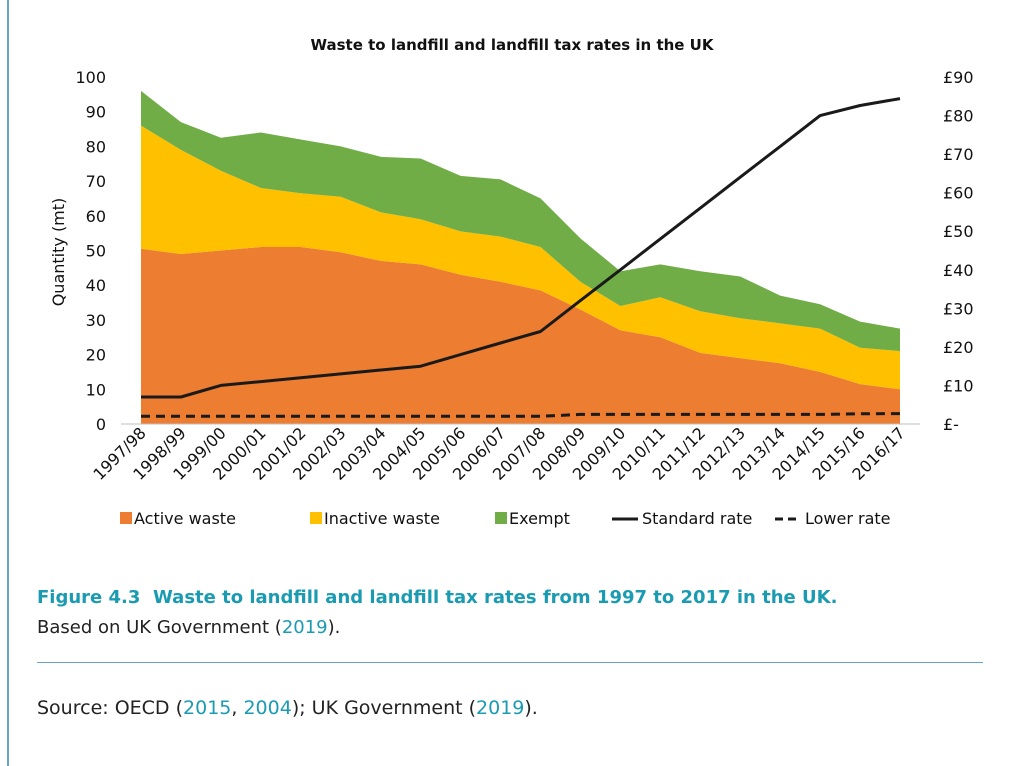 The height and width of the screenshot is (766, 1010). I want to click on figure-label: Figure 4.3, so click(89, 597).